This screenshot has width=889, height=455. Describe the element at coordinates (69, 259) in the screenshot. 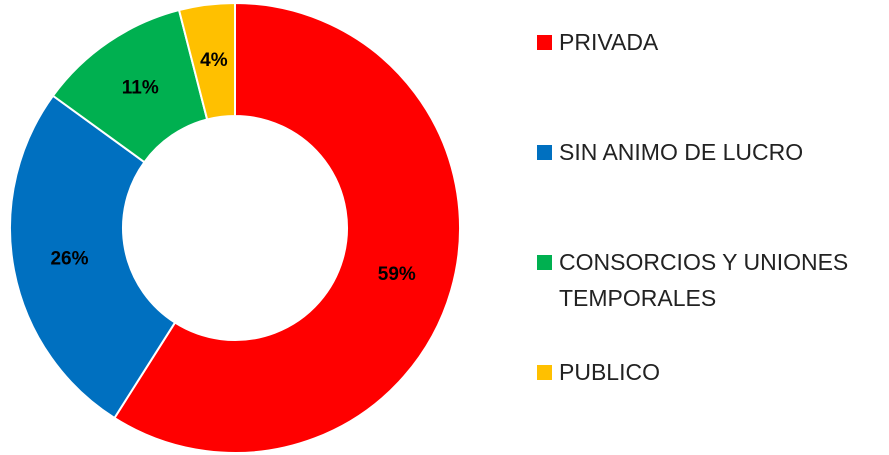

I see `data-label: 26%` at that location.